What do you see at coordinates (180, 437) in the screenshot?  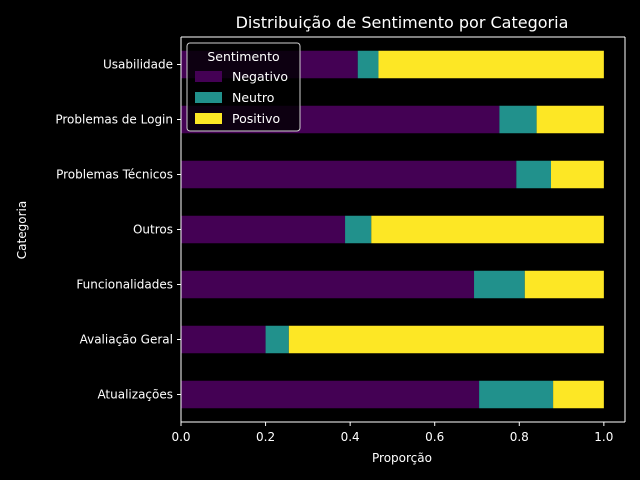 I see `x-tick-label-0: 0.0` at bounding box center [180, 437].